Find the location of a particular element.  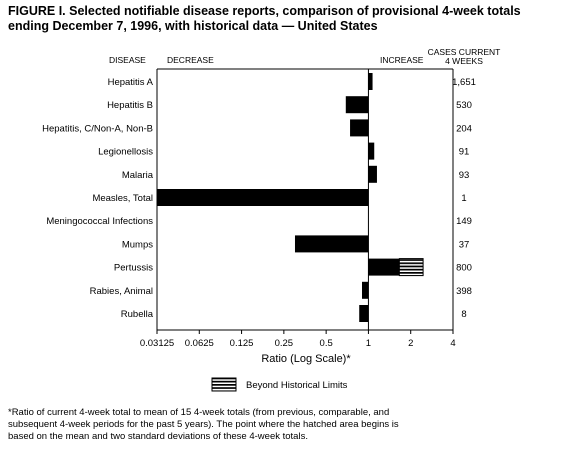

category-label: Legionellosis is located at coordinates (125, 152).